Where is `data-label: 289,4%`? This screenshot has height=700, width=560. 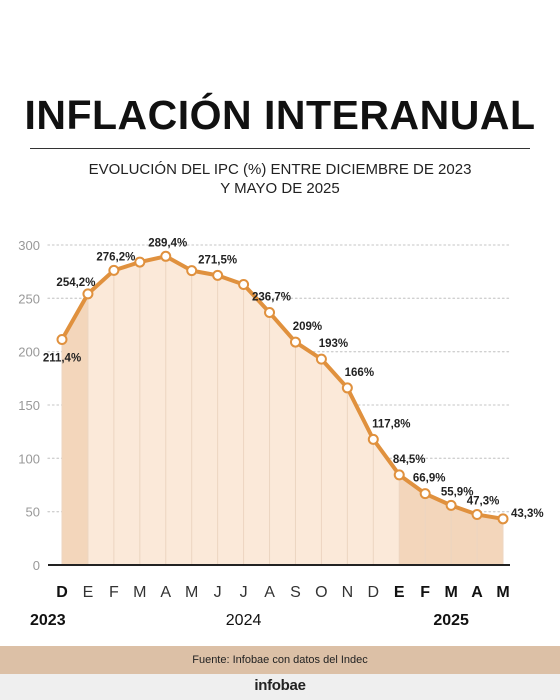 data-label: 289,4% is located at coordinates (167, 243).